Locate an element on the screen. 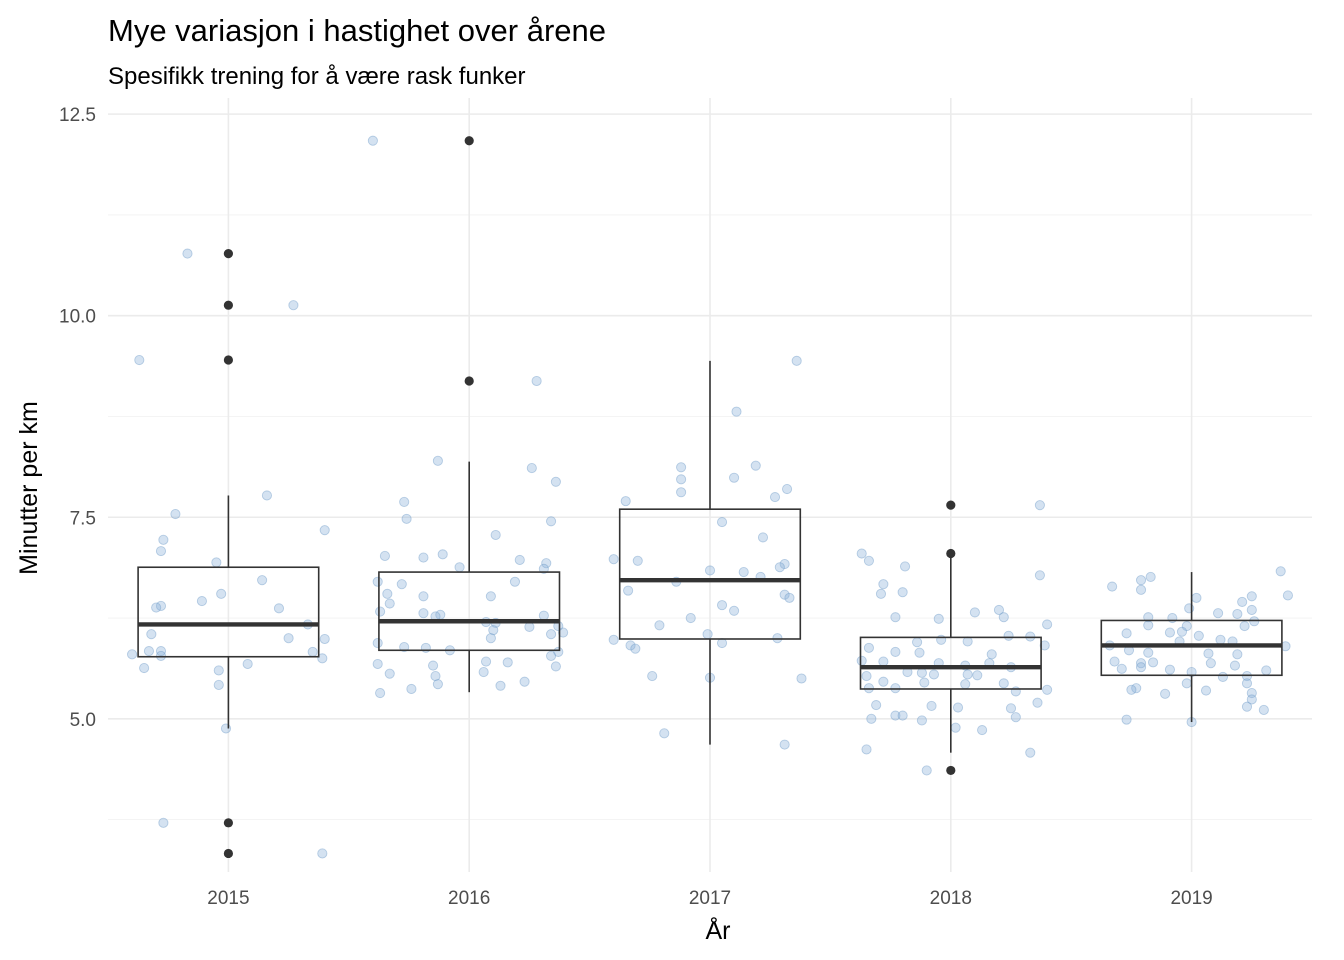 This screenshot has height=960, width=1344. x-tick-label: 2015 is located at coordinates (228, 898).